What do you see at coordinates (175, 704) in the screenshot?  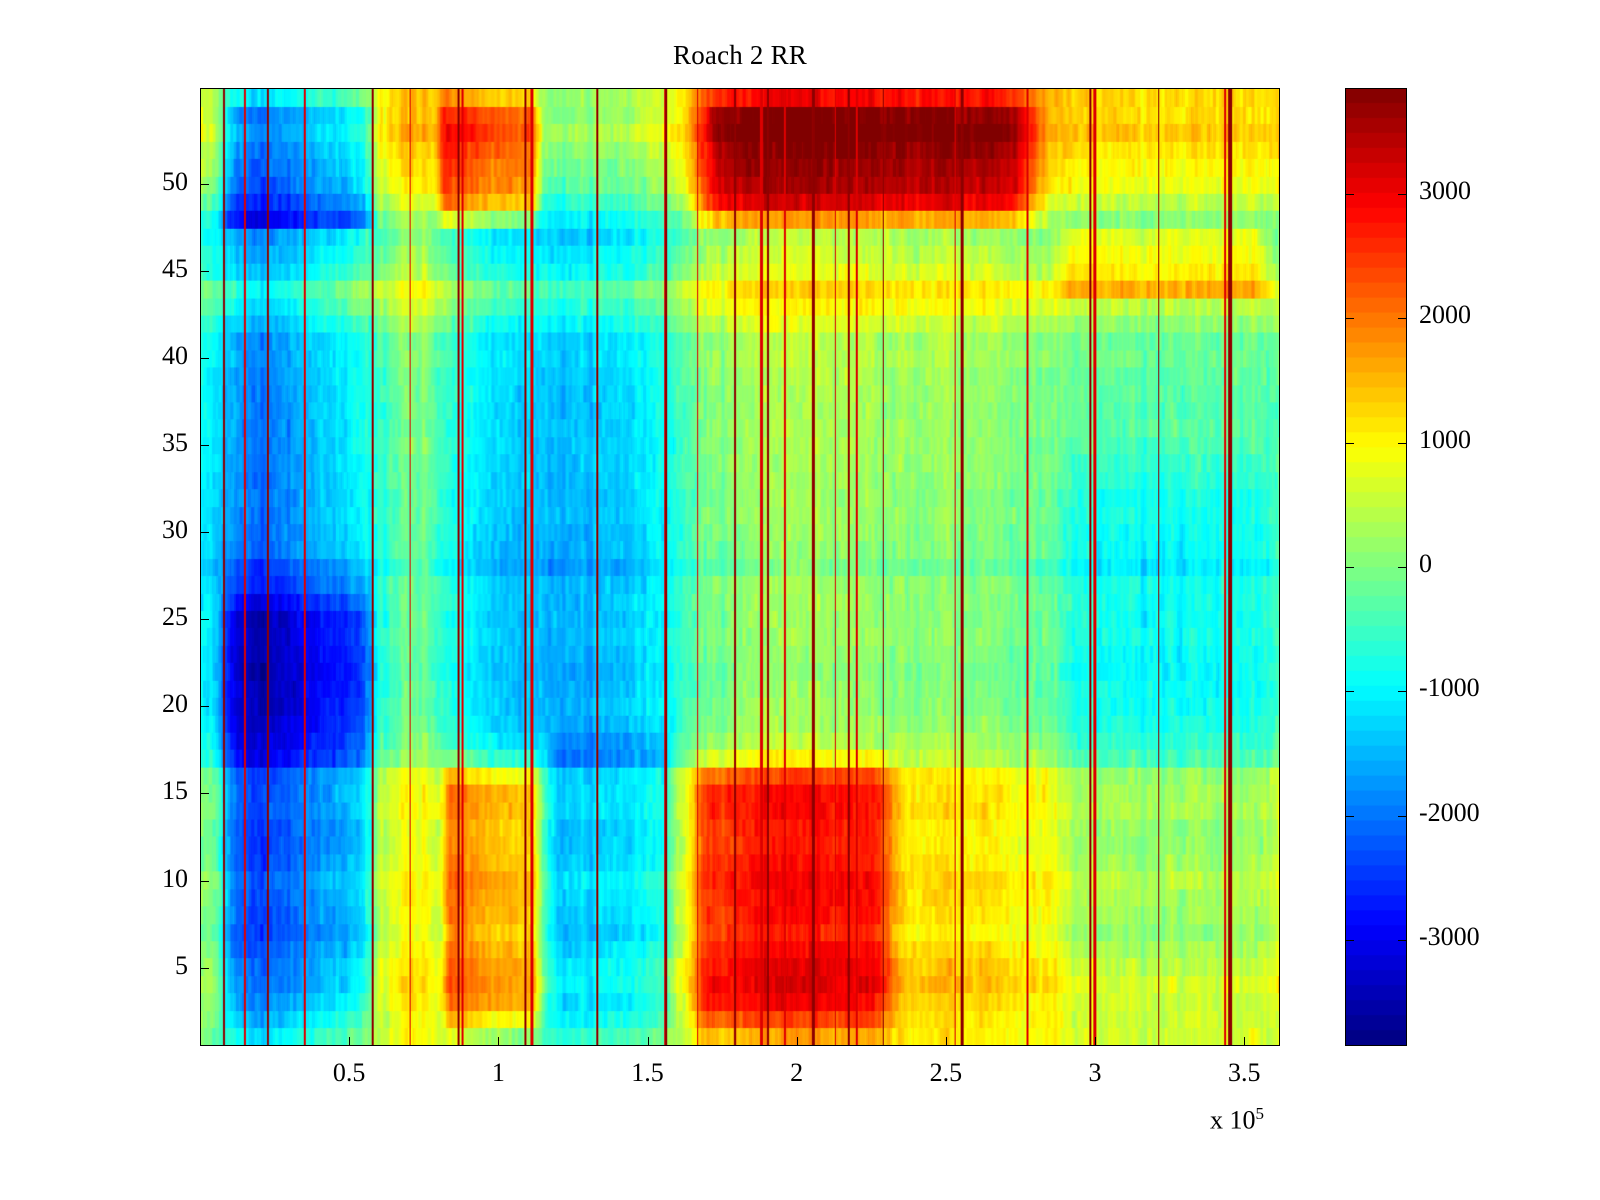 I see `y-tick-label: 20` at bounding box center [175, 704].